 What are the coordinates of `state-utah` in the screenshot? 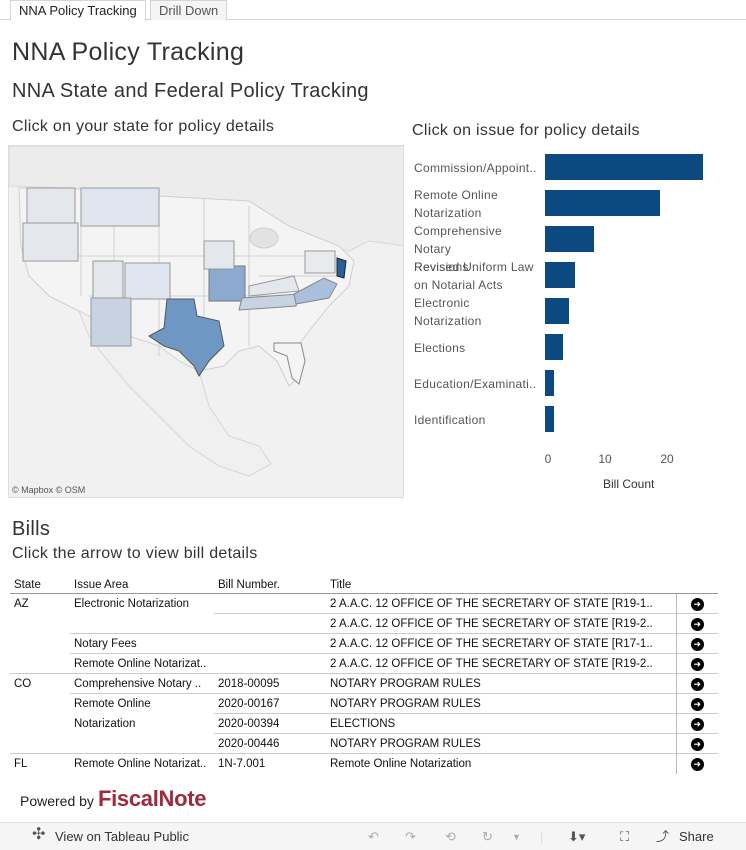 It's located at (108, 281).